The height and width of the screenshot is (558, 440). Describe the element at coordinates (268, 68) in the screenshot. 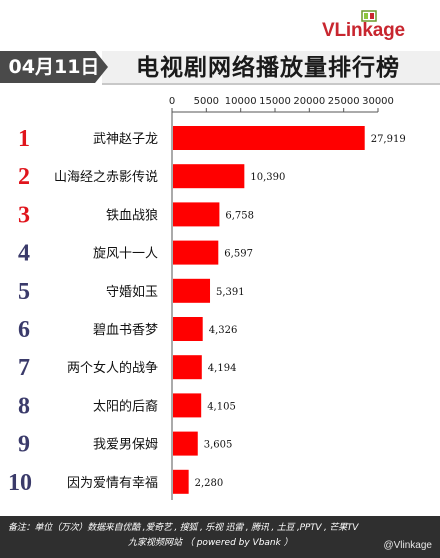

I see `chart-title: 电视剧网络播放量排行榜` at that location.